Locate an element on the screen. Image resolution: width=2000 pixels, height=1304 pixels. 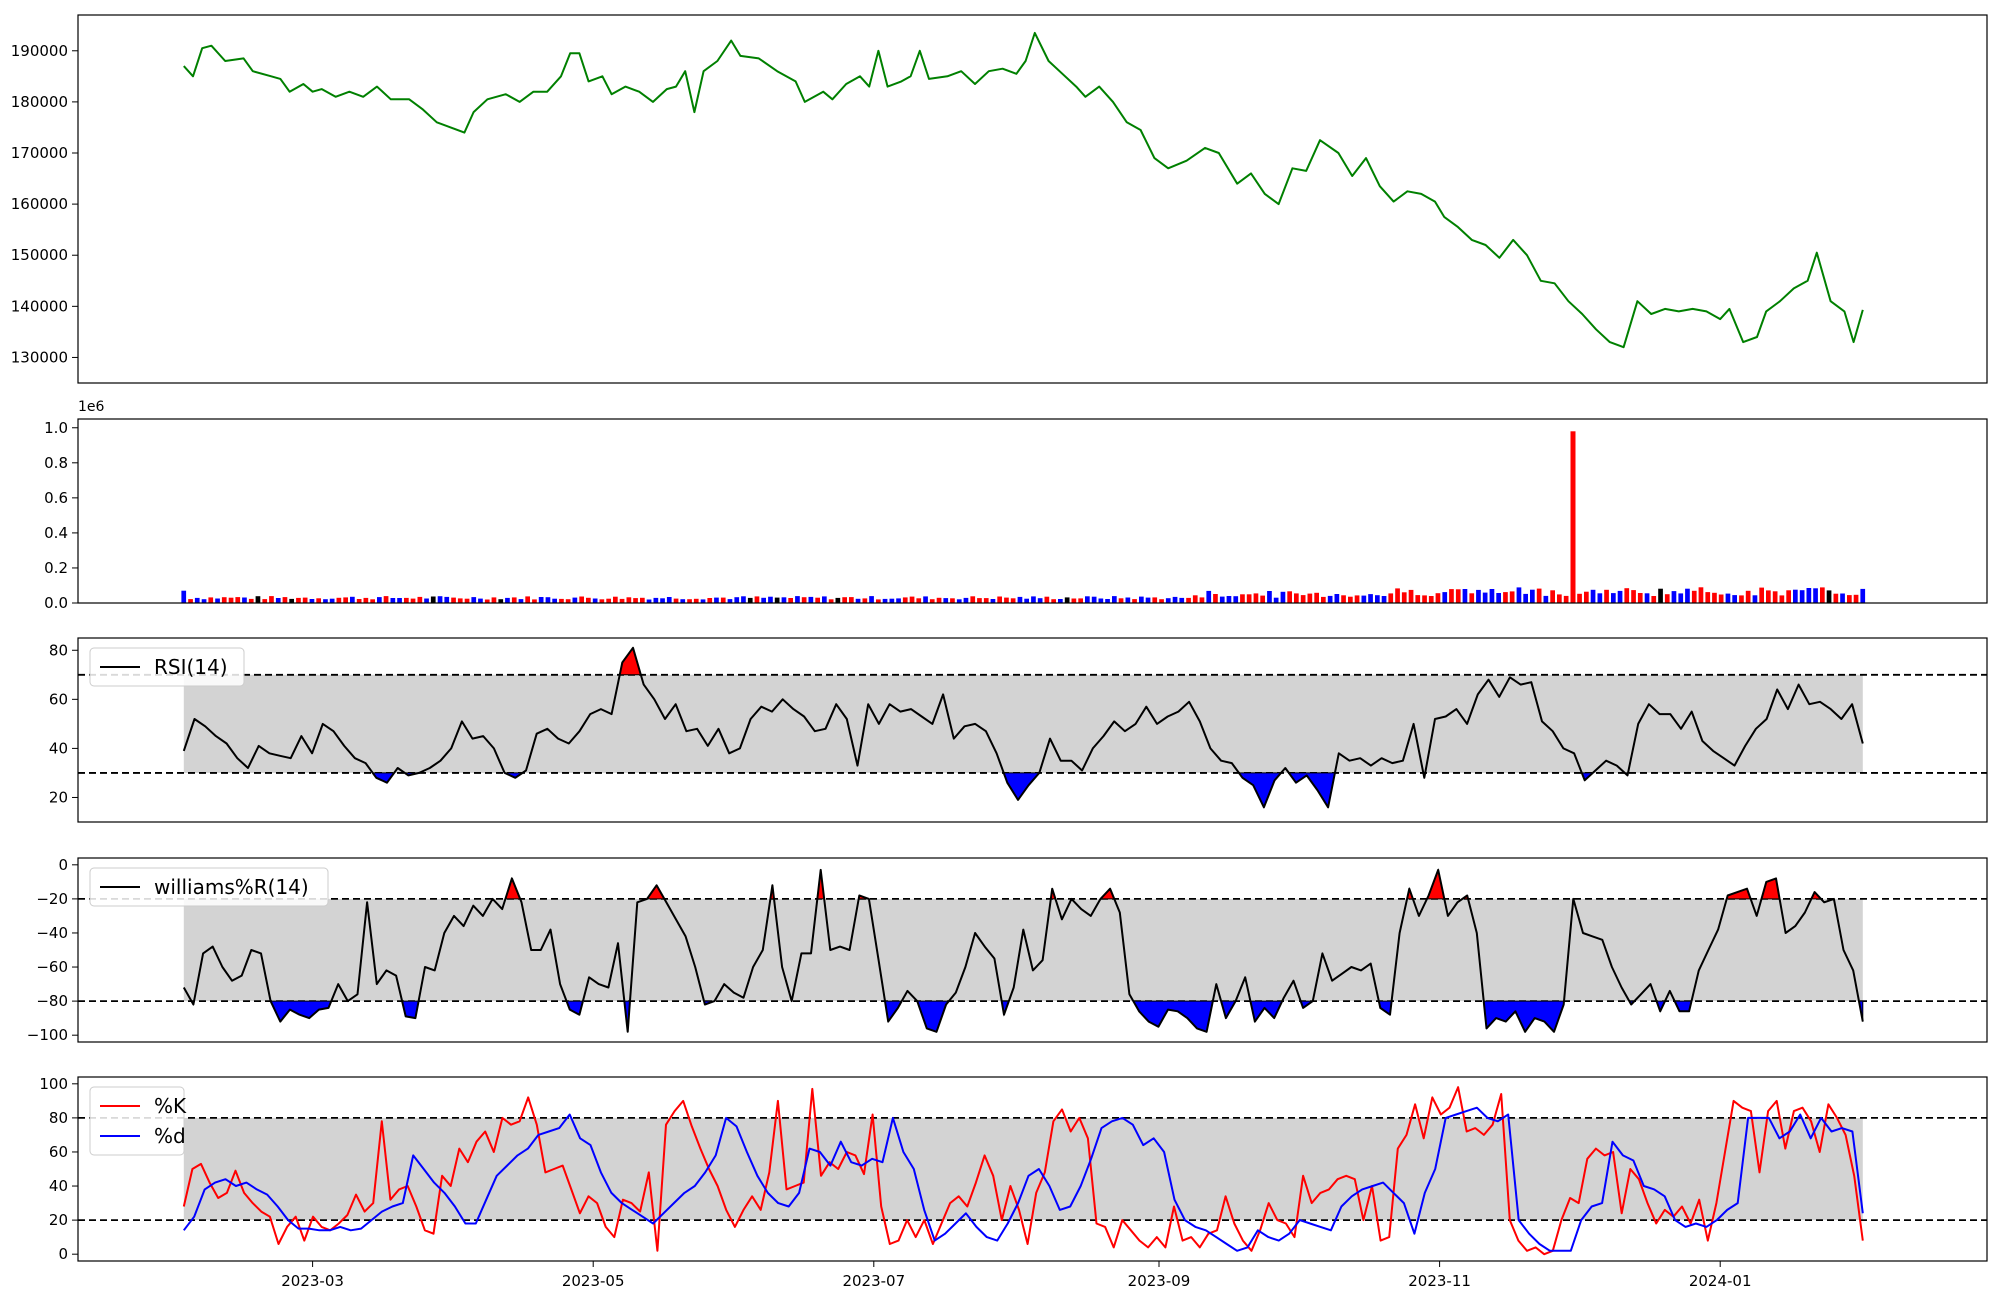
y-tick-label: 60 is located at coordinates (58, 1152).